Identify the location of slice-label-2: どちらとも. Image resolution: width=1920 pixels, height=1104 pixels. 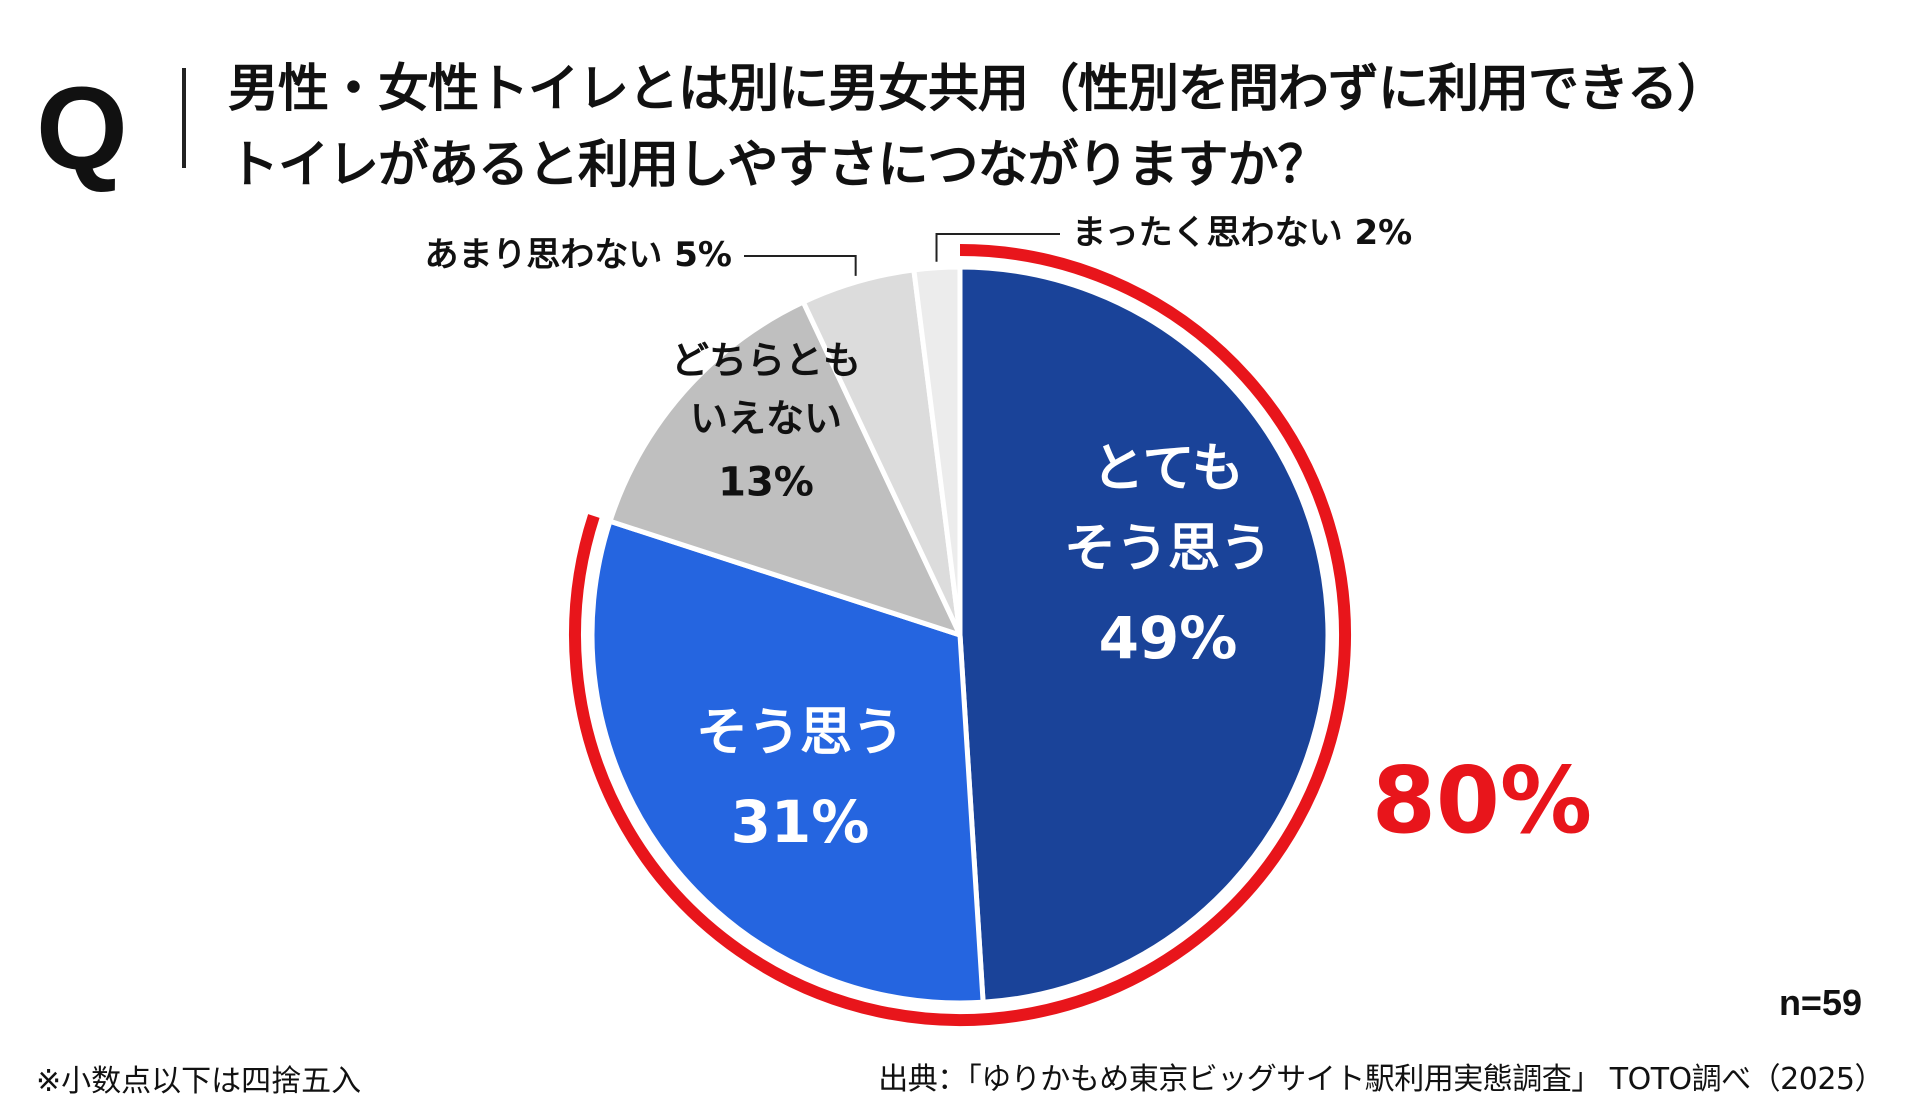
(766, 360).